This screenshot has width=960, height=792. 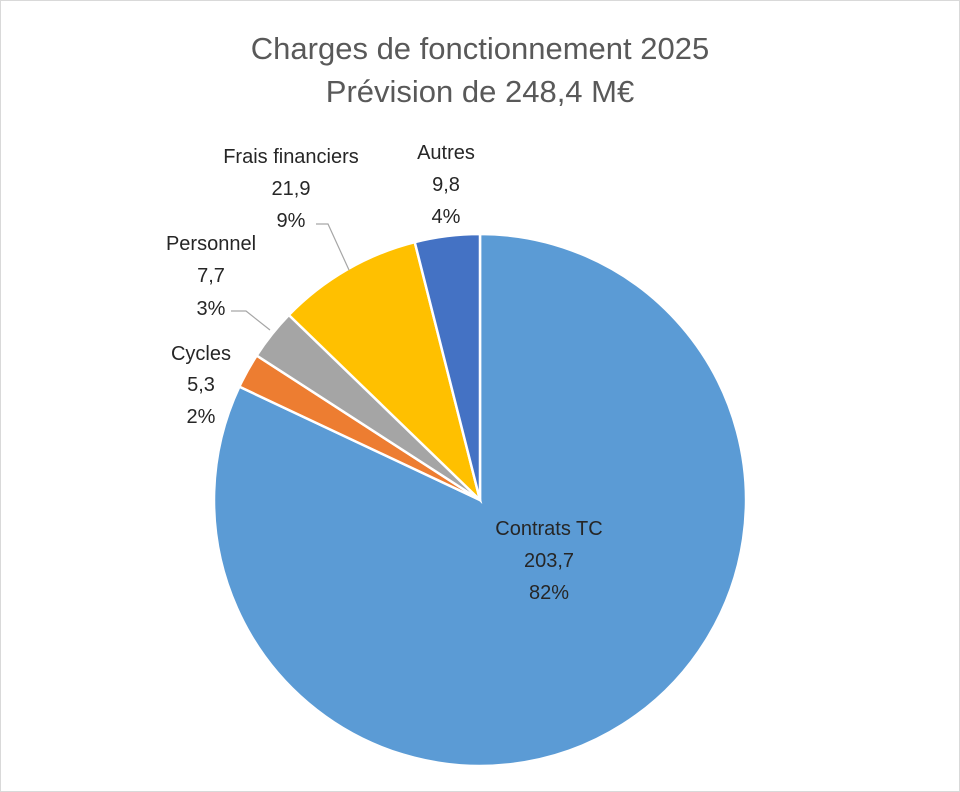 What do you see at coordinates (480, 48) in the screenshot?
I see `chart-title: Charges de fonctionnement 2025` at bounding box center [480, 48].